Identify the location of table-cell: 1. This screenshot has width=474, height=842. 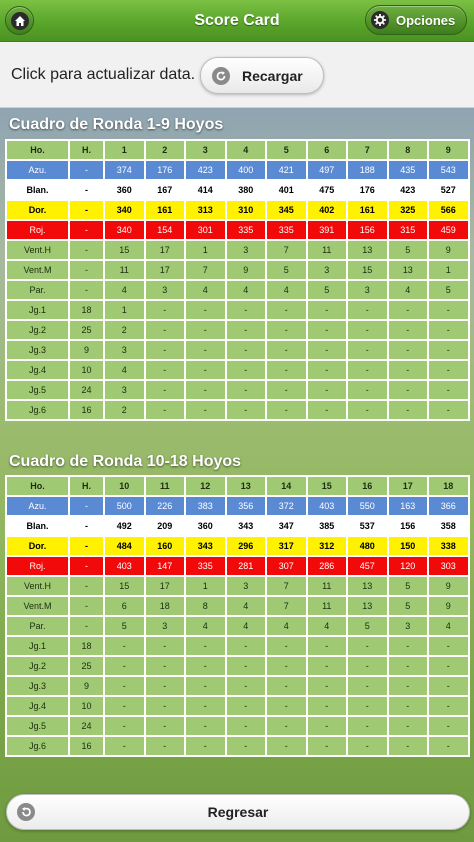
(205, 250).